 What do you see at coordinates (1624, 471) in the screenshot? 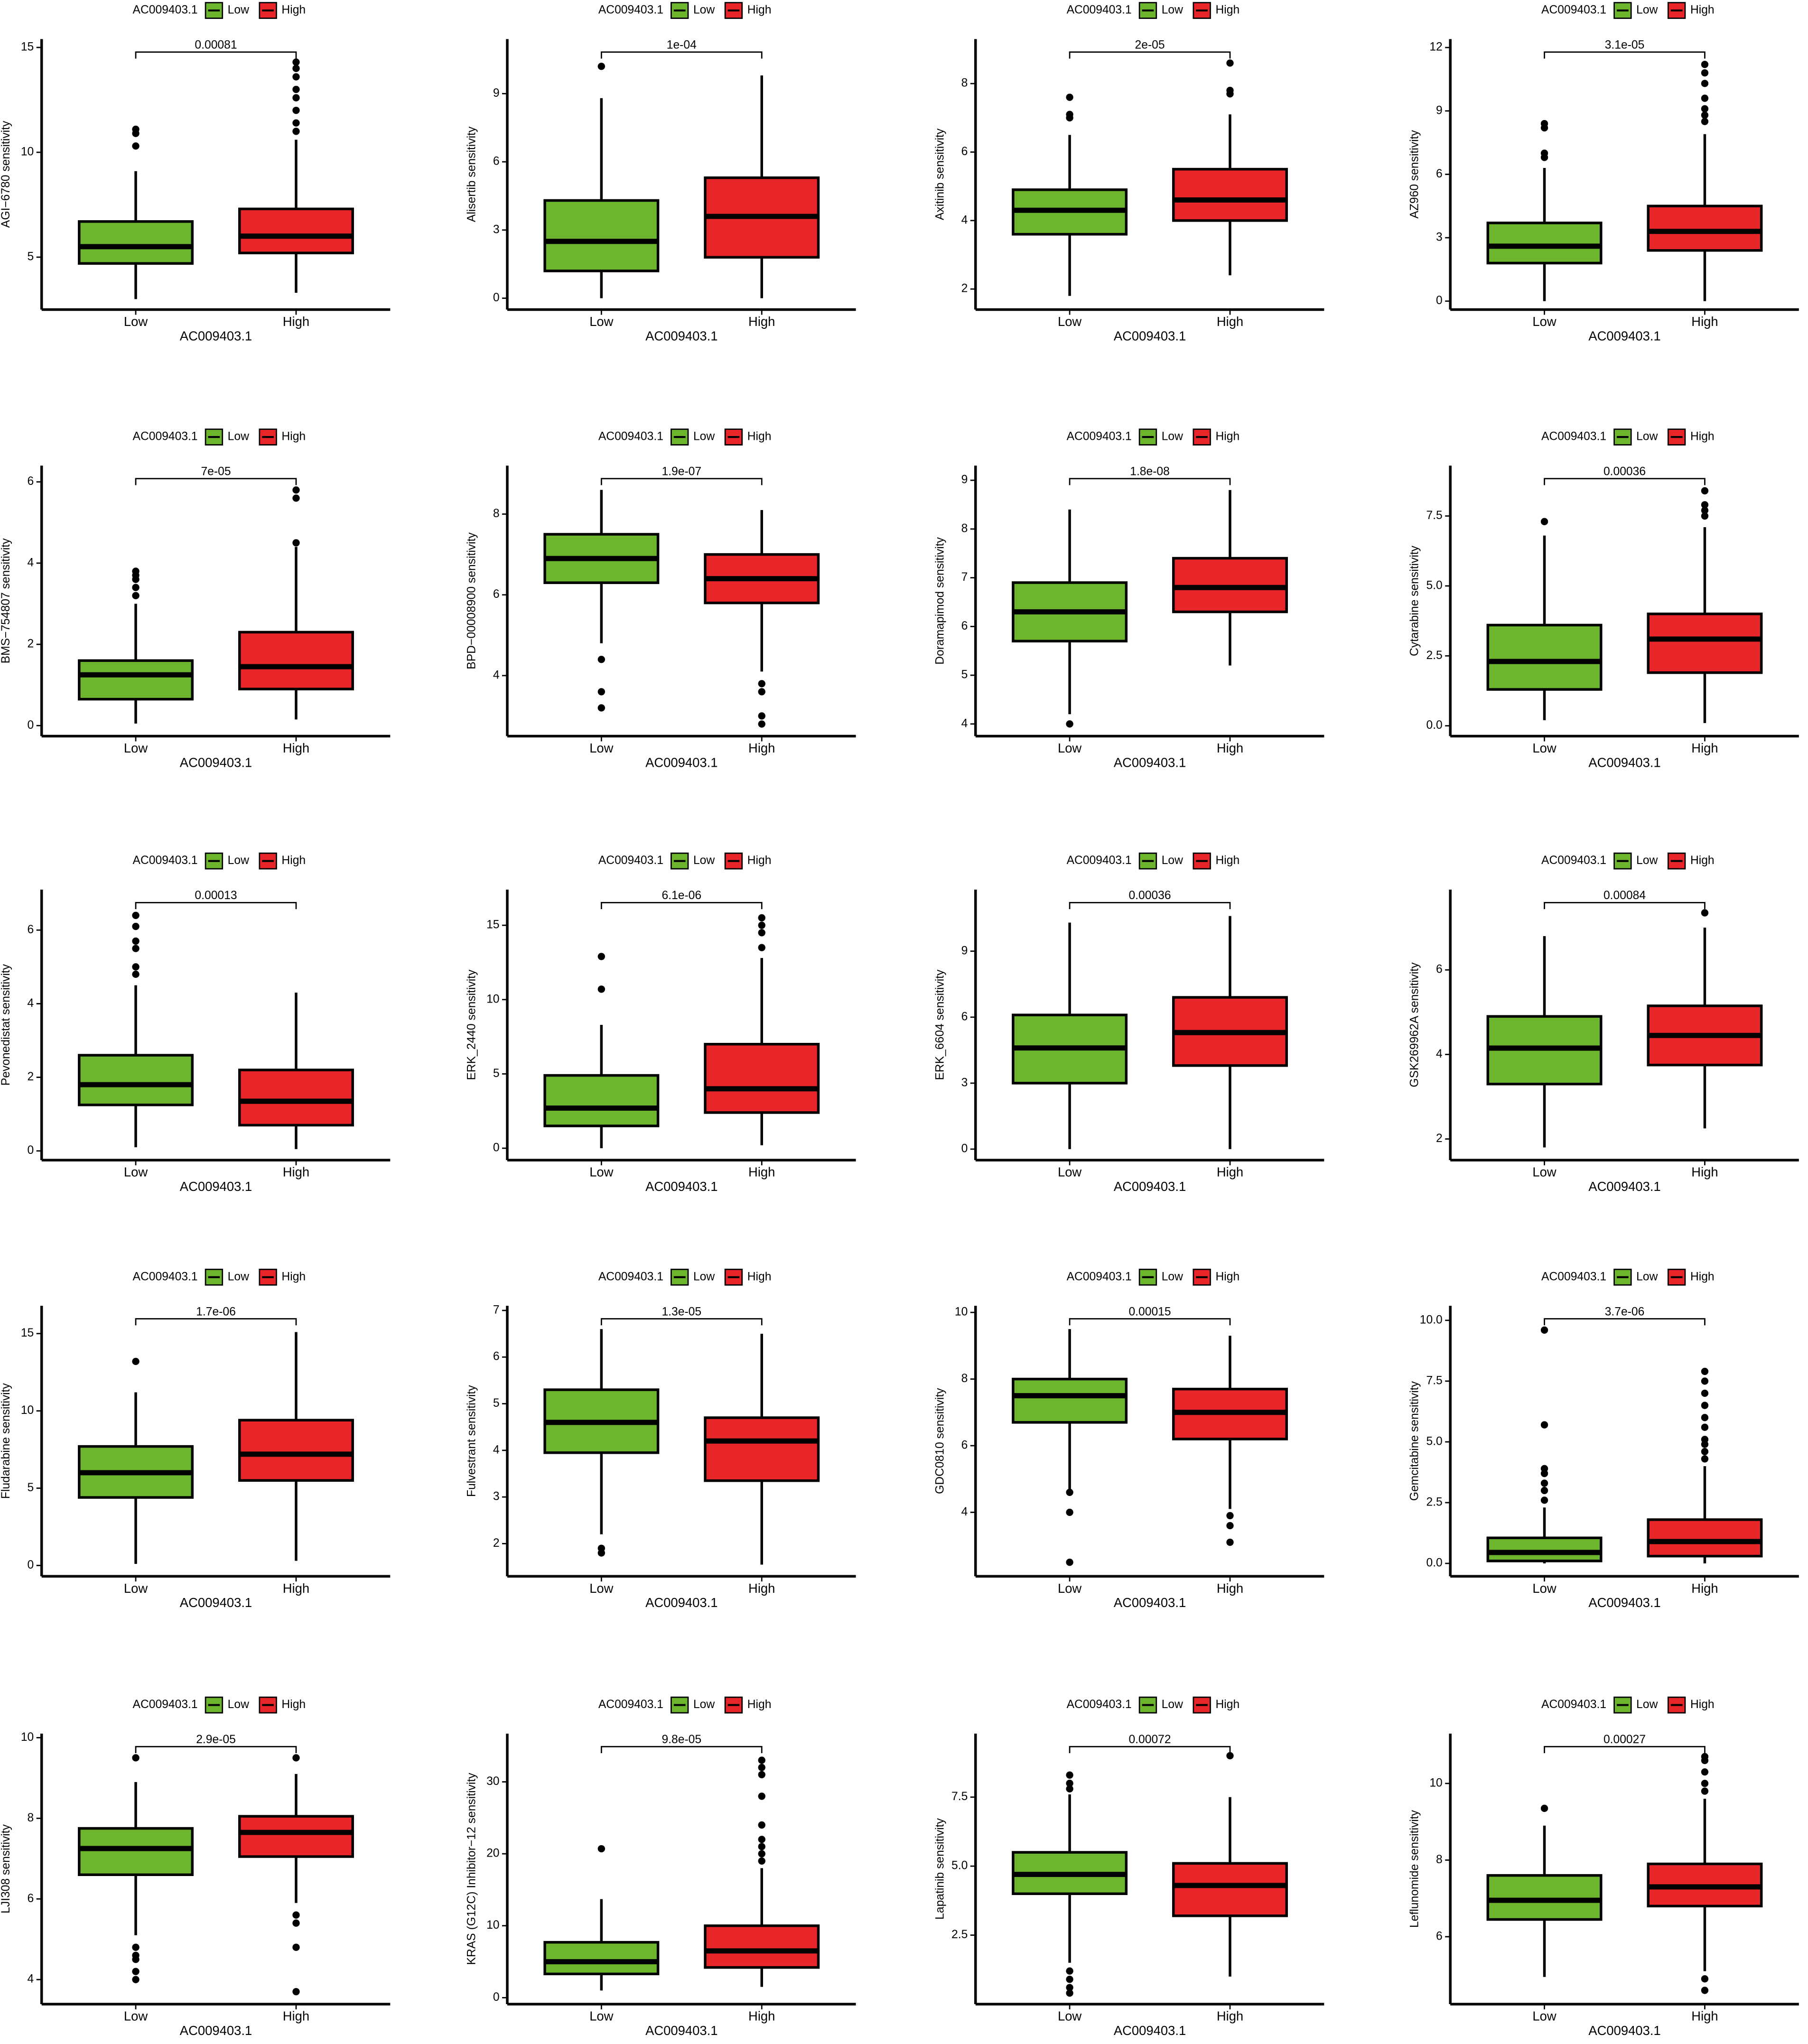
I see `p-value: 0.00036` at bounding box center [1624, 471].